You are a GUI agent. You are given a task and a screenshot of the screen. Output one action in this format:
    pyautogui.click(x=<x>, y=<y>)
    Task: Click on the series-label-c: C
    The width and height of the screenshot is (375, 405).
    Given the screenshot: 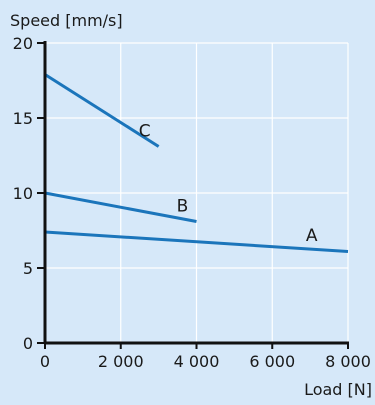 What is the action you would take?
    pyautogui.click(x=145, y=132)
    